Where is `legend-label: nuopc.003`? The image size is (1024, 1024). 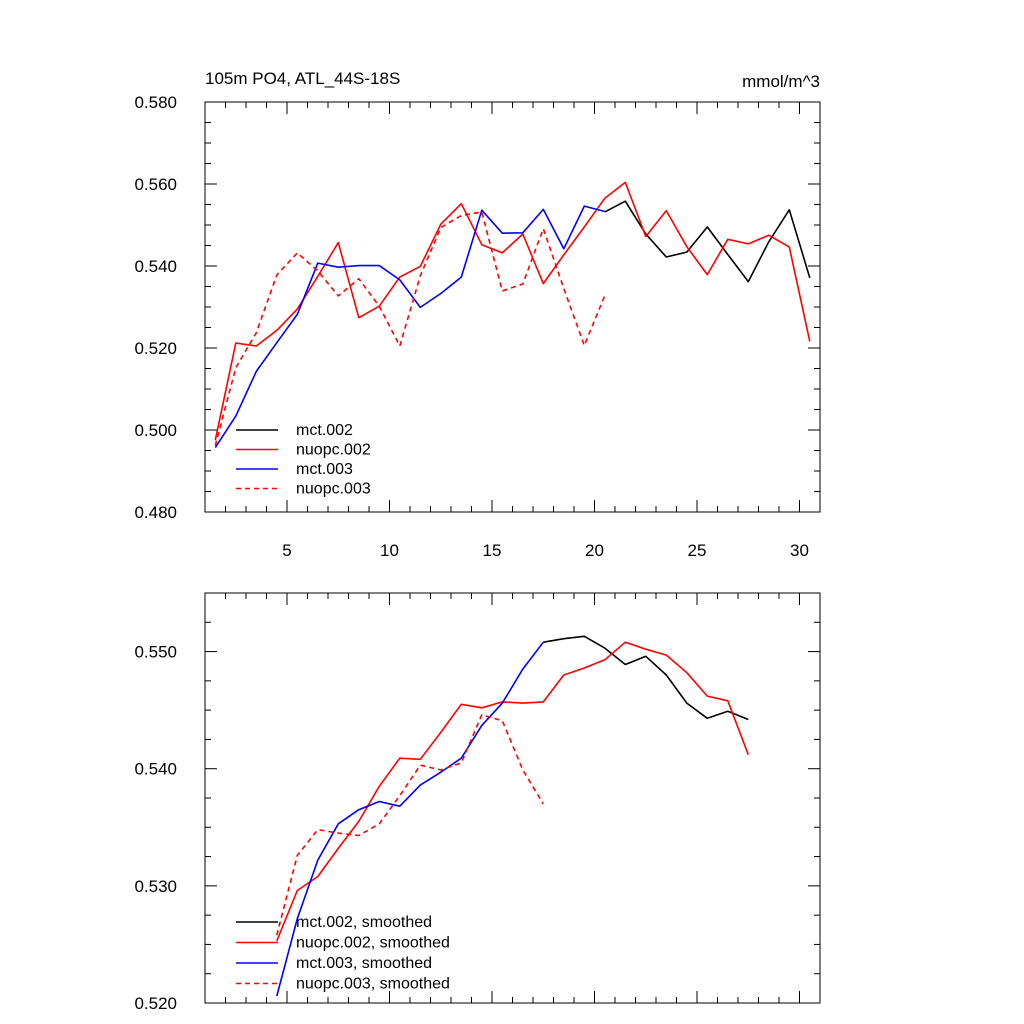 legend-label: nuopc.003 is located at coordinates (333, 489).